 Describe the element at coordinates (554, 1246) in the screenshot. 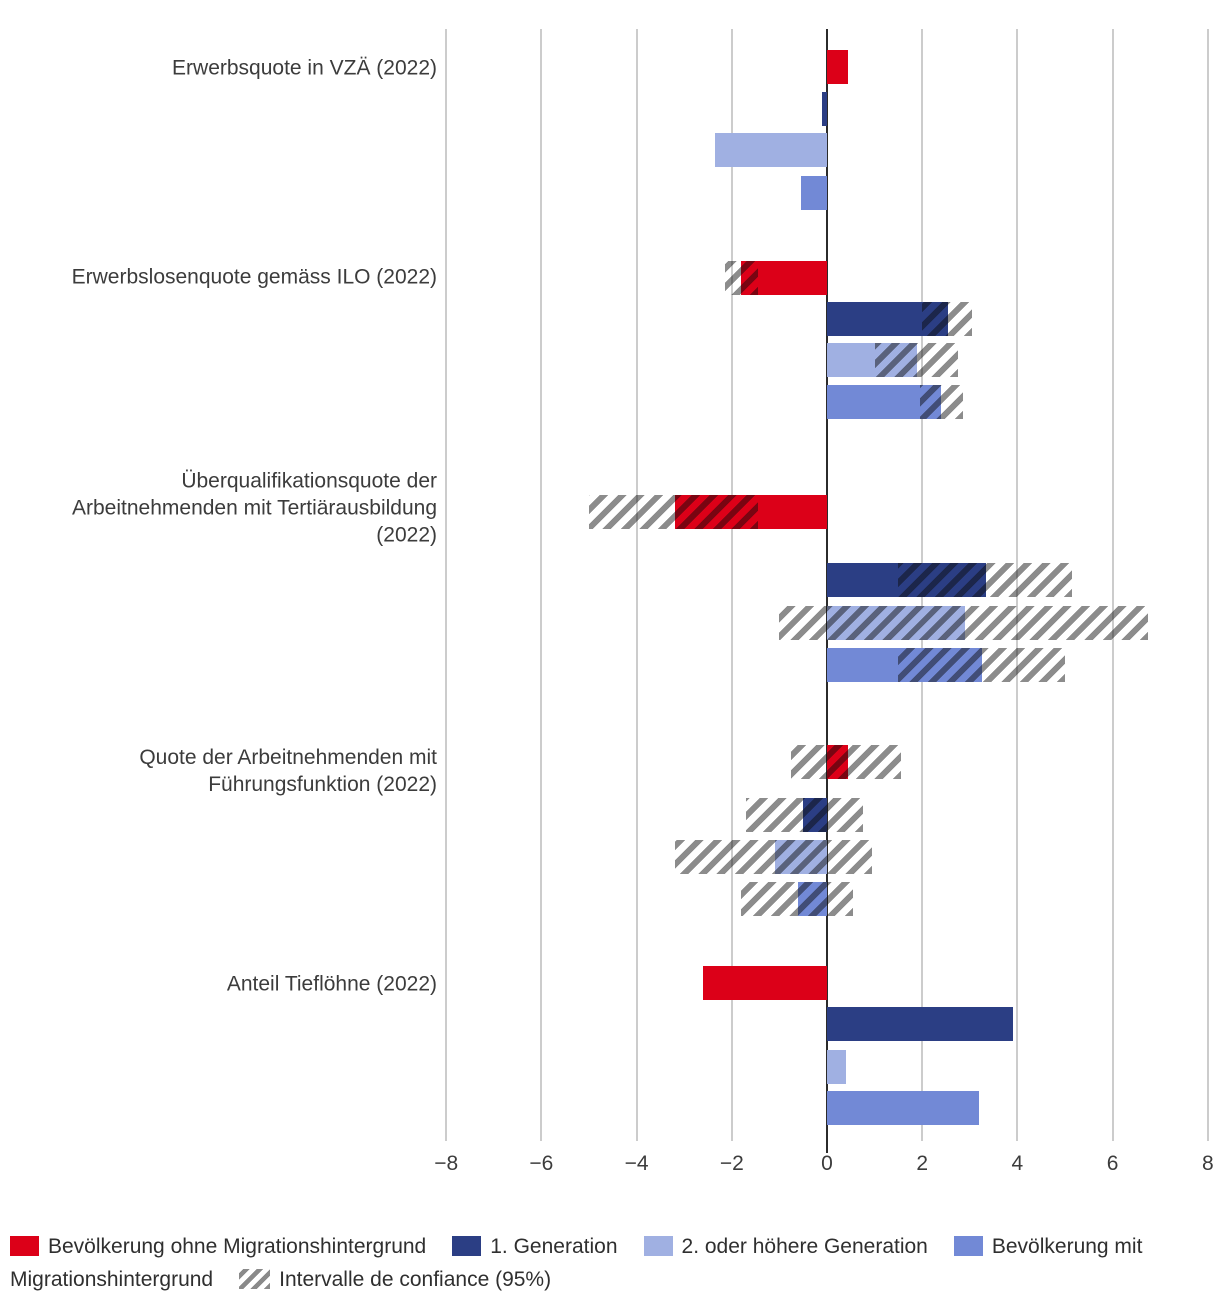

I see `legend-label: 1. Generation` at that location.